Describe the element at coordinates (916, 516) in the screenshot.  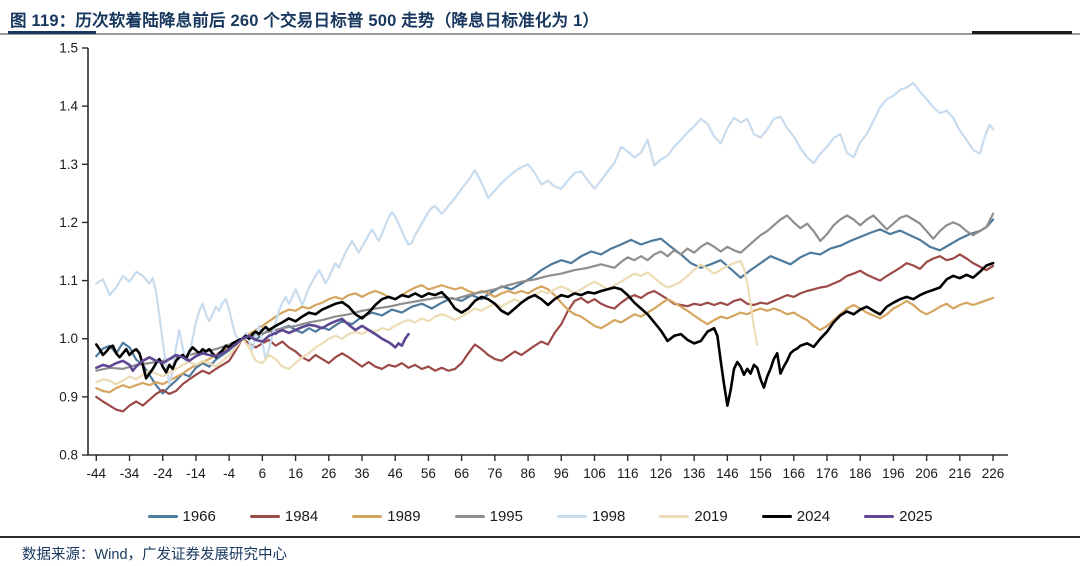
I see `legend-label: 2025` at that location.